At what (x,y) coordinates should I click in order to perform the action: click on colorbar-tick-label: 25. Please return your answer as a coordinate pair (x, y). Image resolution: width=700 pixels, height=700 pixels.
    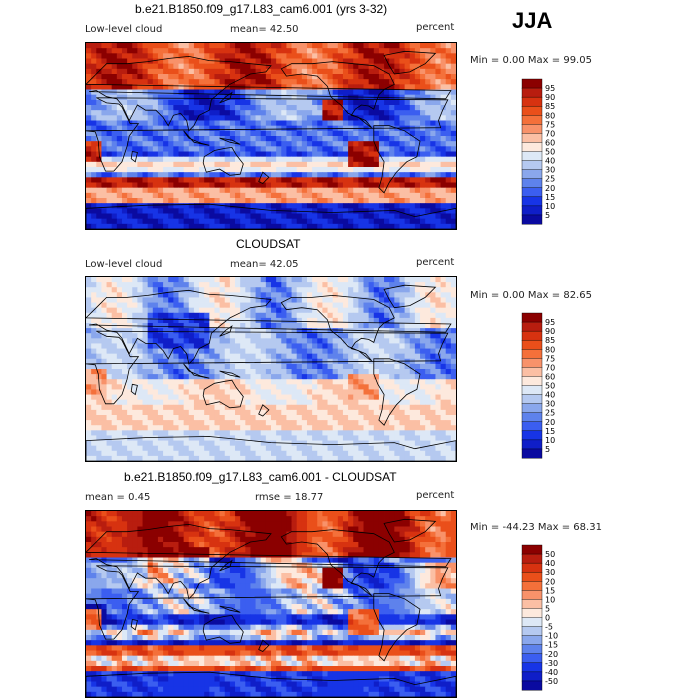
    Looking at the image, I should click on (550, 179).